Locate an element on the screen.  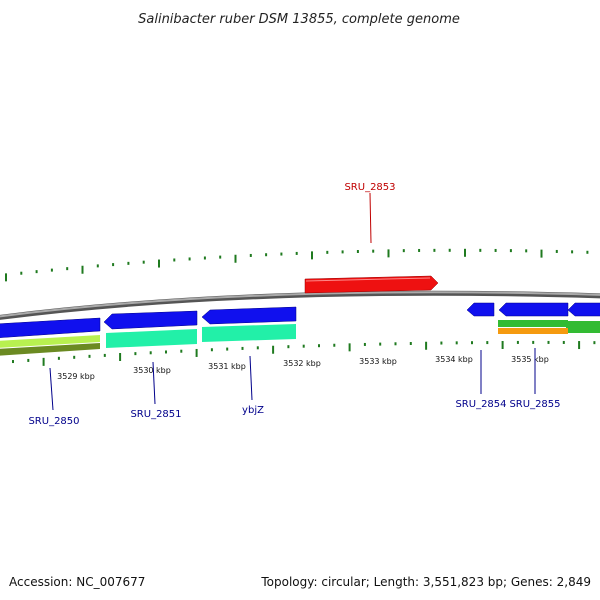
gene-label-ybjz: ybjZ is located at coordinates (253, 410).